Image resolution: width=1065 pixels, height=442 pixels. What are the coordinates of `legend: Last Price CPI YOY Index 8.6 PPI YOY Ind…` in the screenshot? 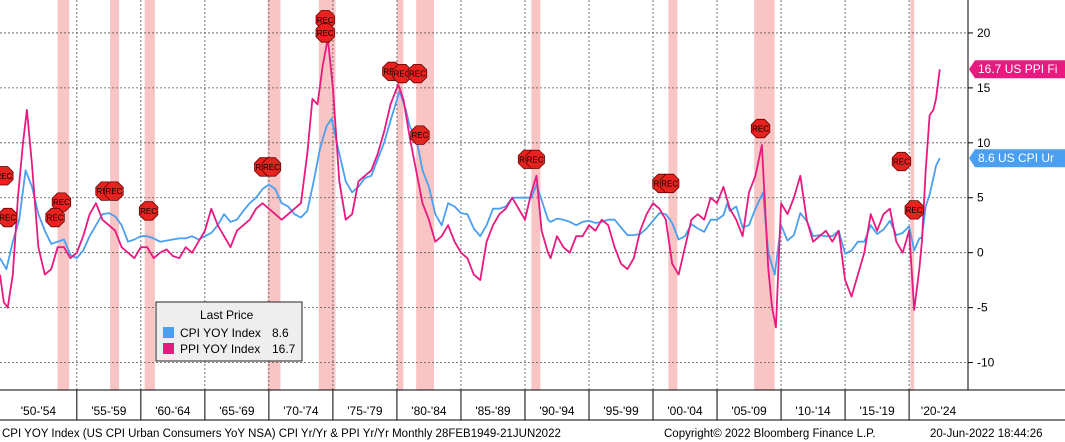 It's located at (229, 331).